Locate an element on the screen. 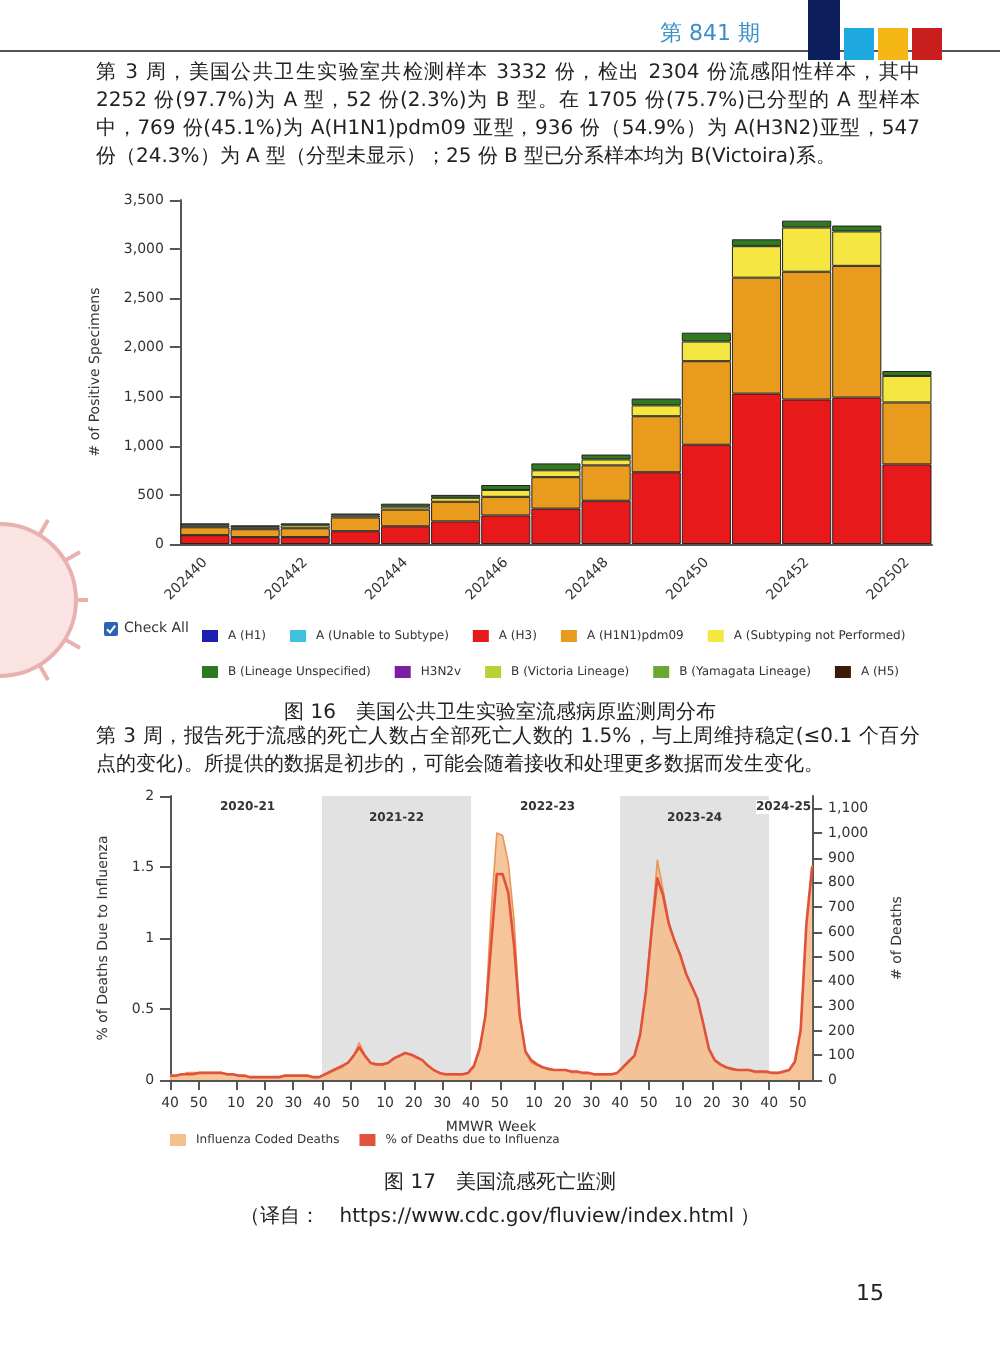 The width and height of the screenshot is (1000, 1356). text: 第 841 期 is located at coordinates (710, 33).